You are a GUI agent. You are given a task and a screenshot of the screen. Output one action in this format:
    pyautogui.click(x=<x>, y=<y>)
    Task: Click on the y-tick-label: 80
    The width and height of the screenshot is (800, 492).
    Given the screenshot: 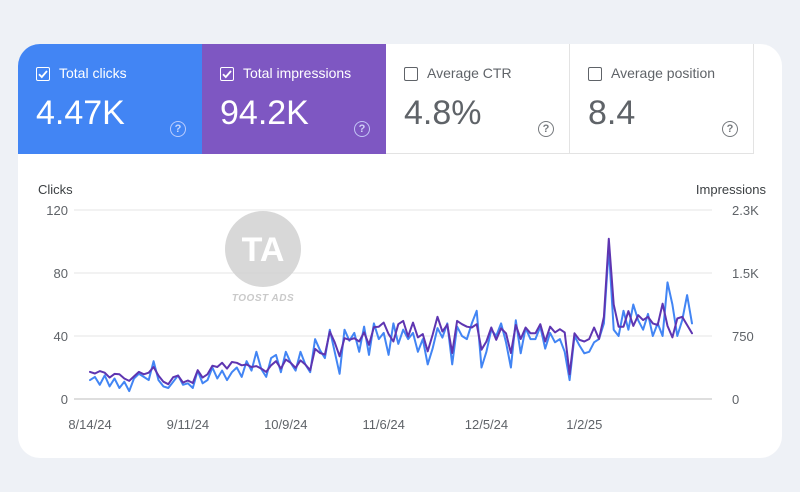 What is the action you would take?
    pyautogui.click(x=61, y=273)
    